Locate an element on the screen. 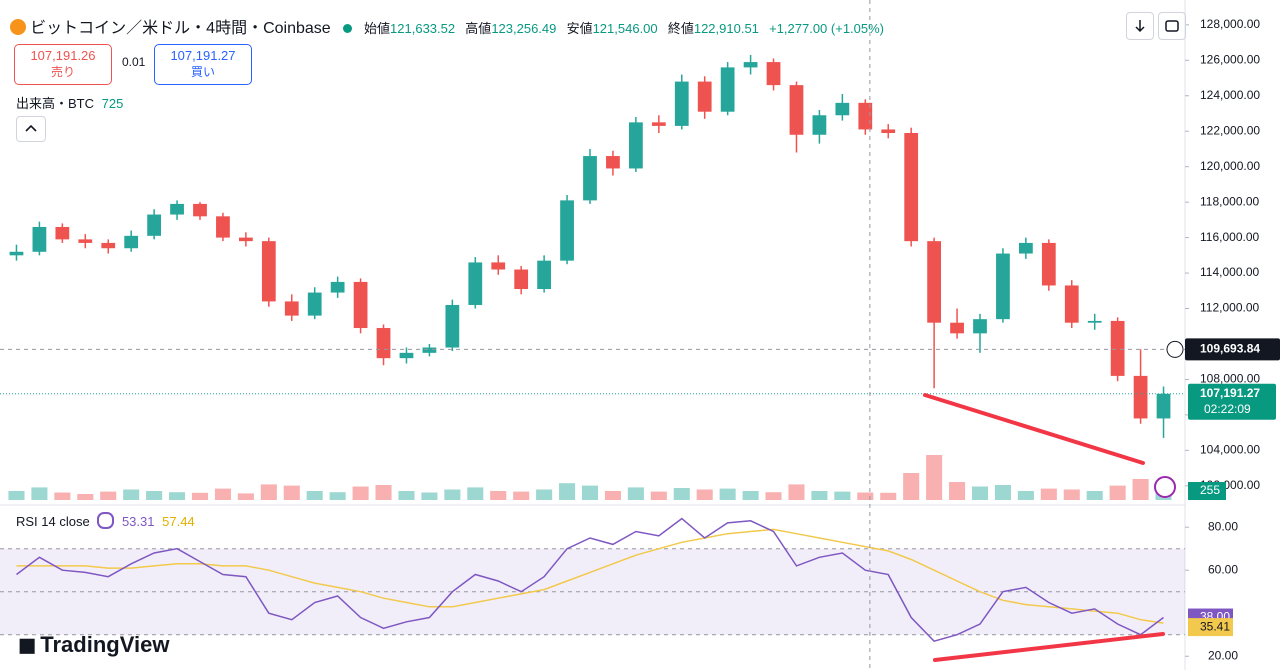 Image resolution: width=1280 pixels, height=670 pixels. rsi-readout: 53.31 is located at coordinates (138, 521).